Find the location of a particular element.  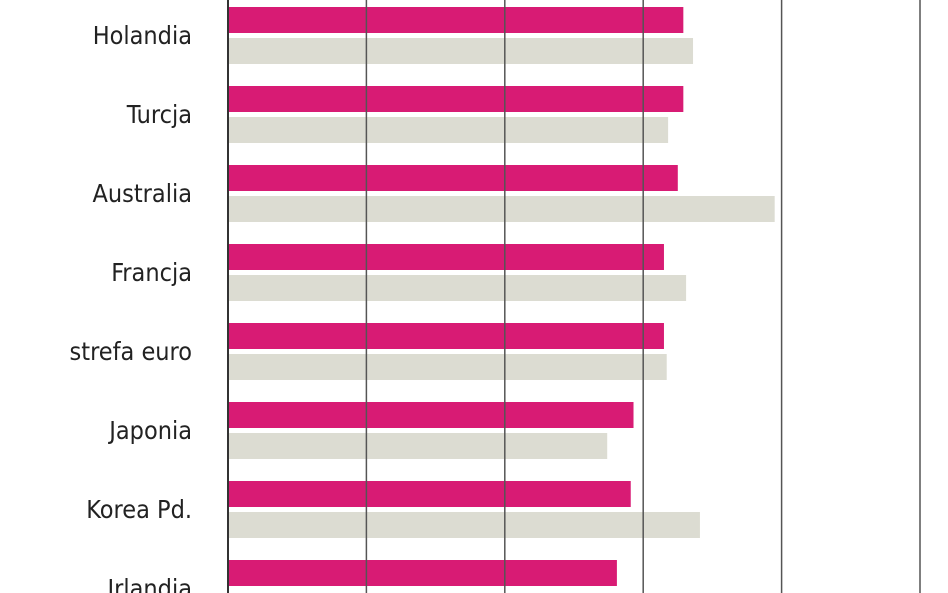

y-tick-label: Japonia is located at coordinates (149, 430).